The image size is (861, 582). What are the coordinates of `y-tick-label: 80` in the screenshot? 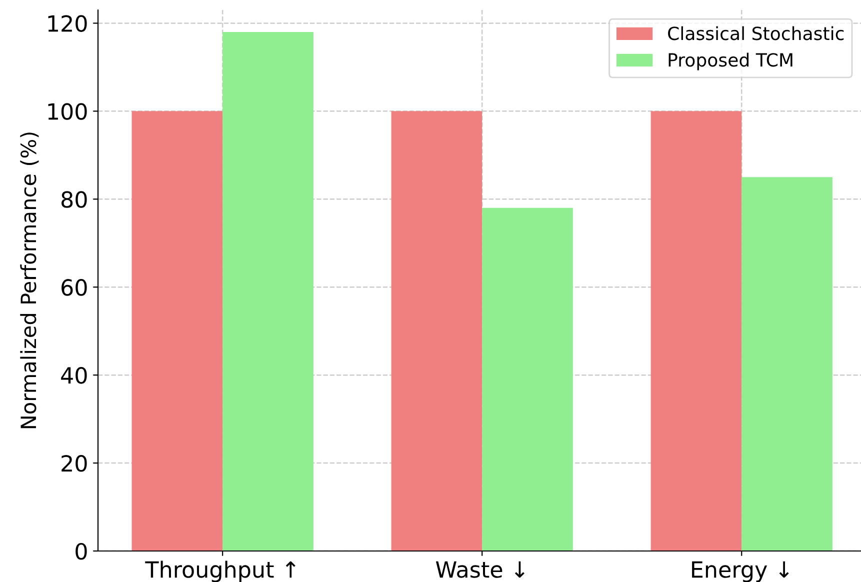 It's located at (74, 199).